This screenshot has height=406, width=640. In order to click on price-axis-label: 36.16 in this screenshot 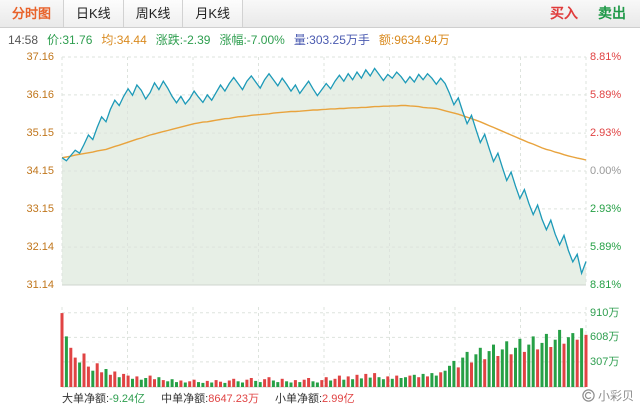, I will do `click(40, 95)`.